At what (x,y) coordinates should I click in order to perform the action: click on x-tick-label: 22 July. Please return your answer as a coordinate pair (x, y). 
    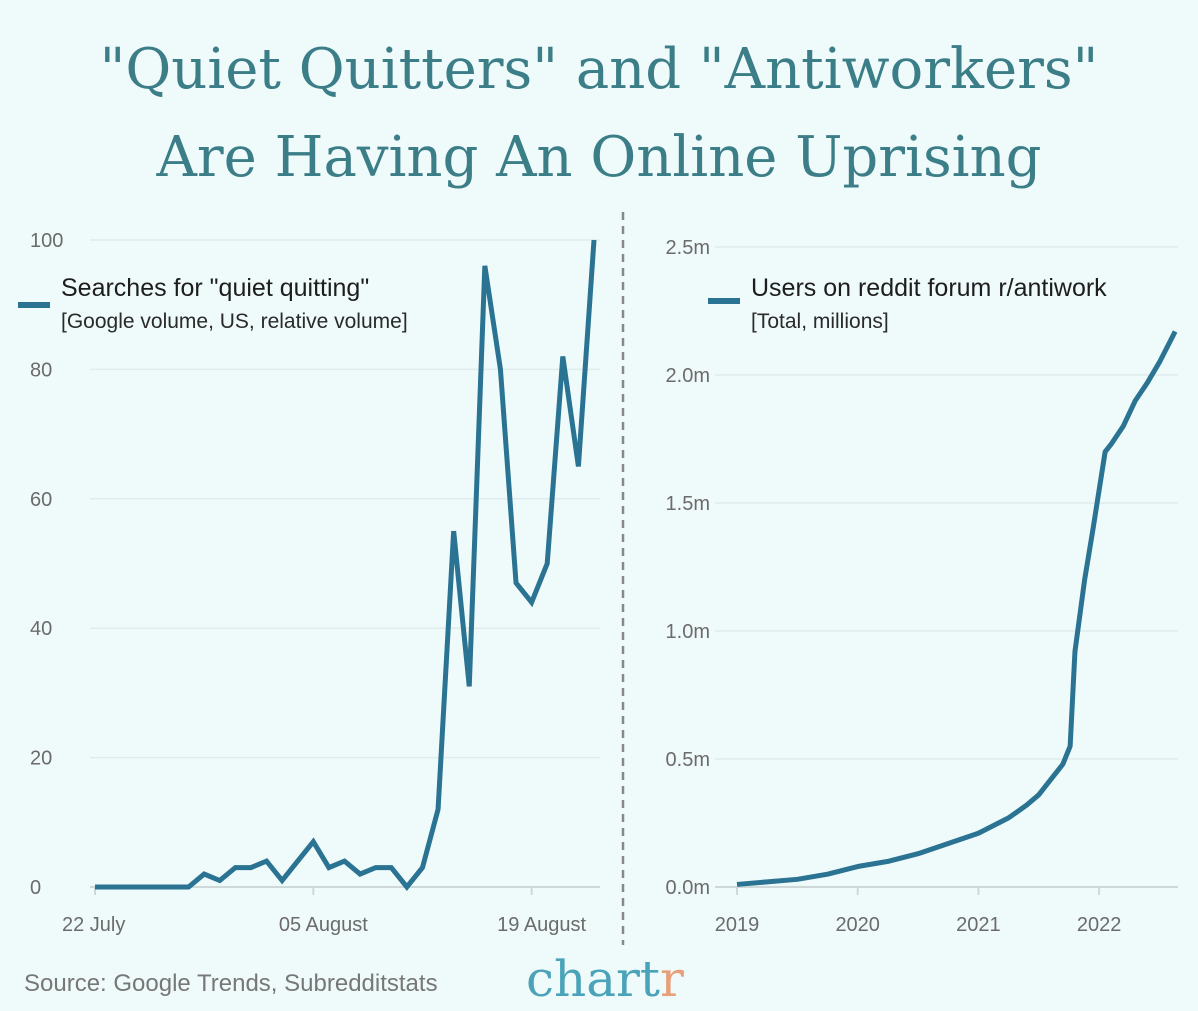
    Looking at the image, I should click on (93, 925).